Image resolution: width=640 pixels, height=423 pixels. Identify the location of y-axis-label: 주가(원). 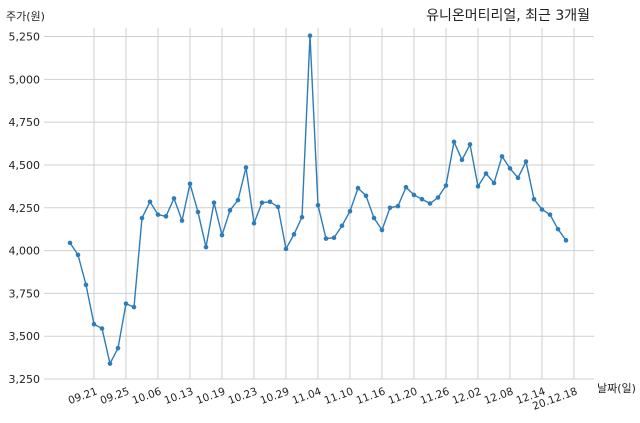
(25, 16).